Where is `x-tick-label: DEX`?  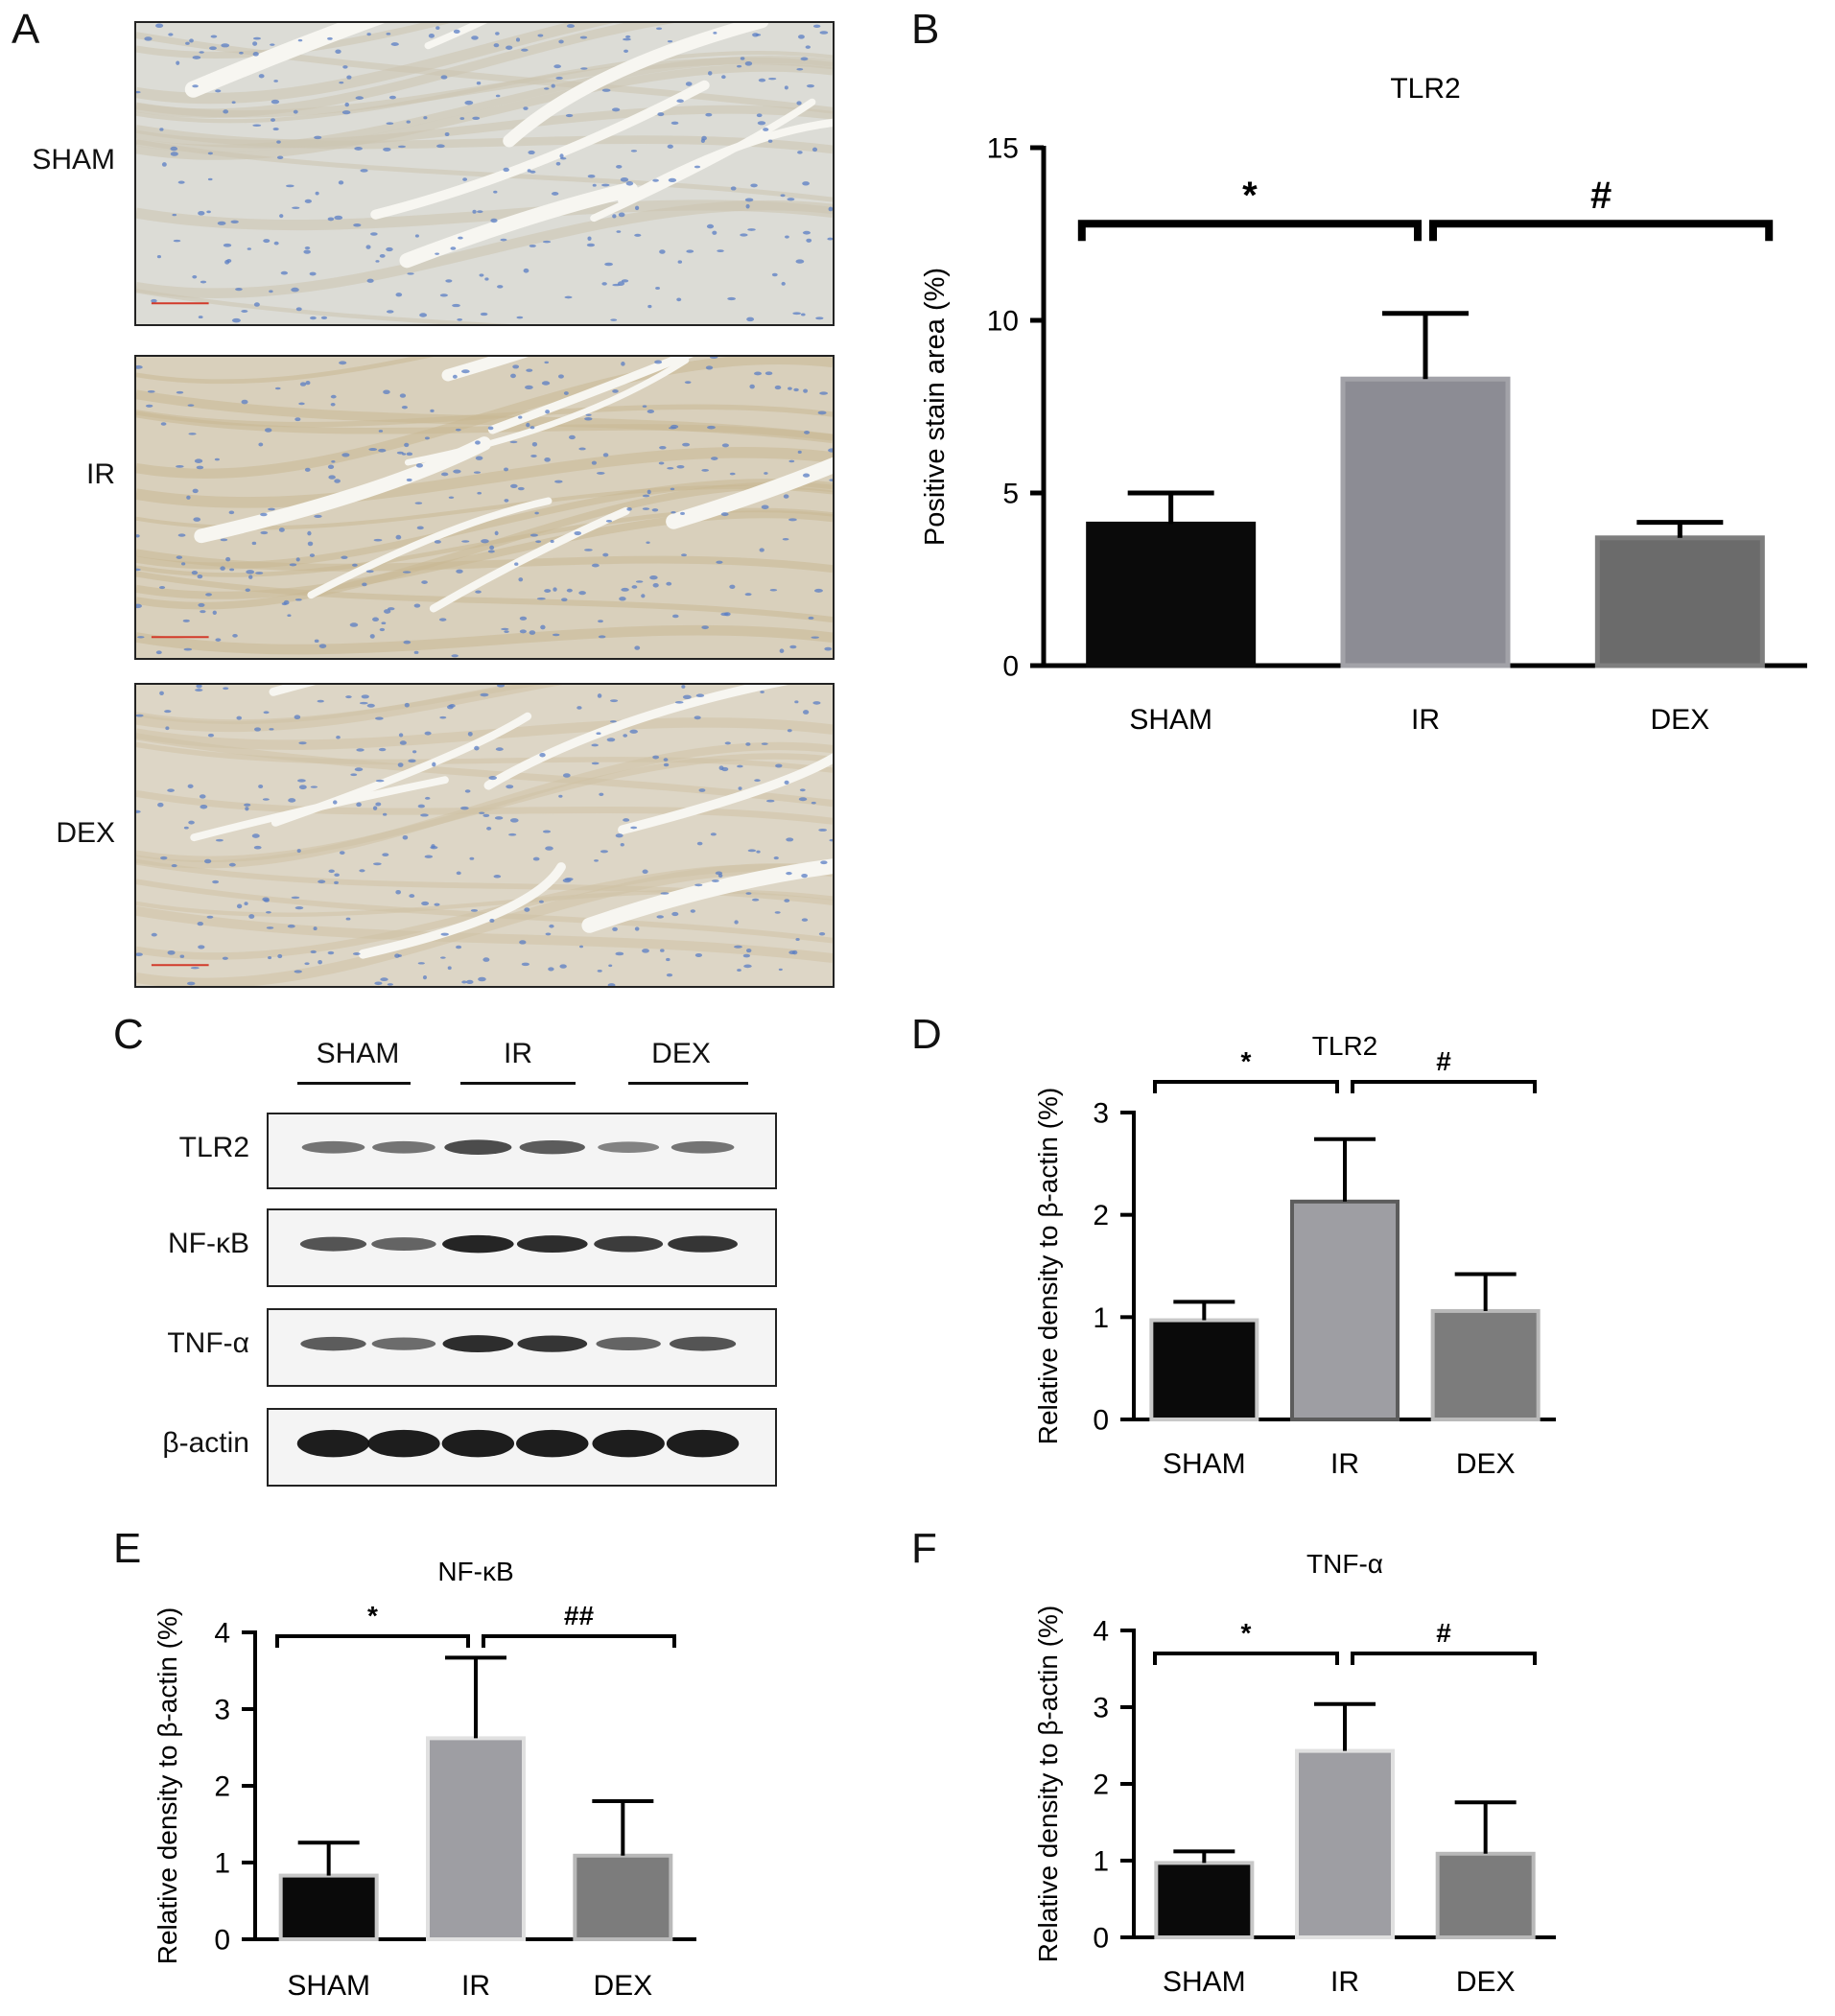
x-tick-label: DEX is located at coordinates (622, 1986).